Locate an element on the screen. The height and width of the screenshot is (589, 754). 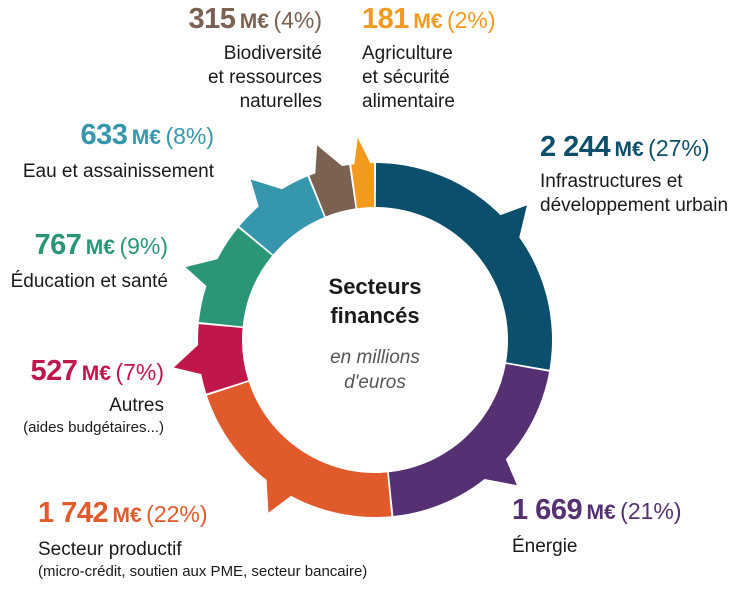
pct-agriculture: (2%) is located at coordinates (471, 20).